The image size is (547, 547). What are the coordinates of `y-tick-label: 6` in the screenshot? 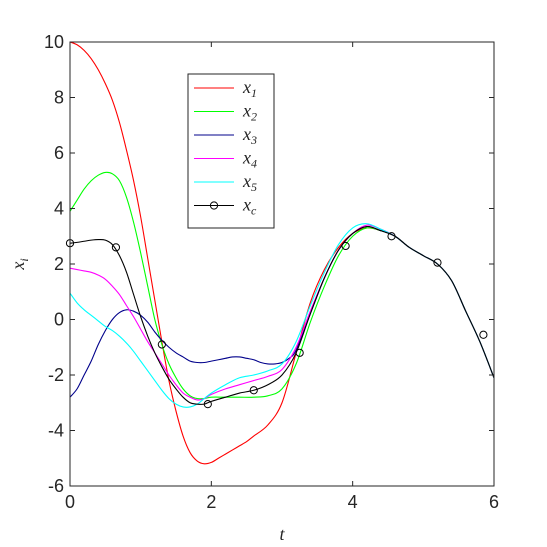 It's located at (59, 153).